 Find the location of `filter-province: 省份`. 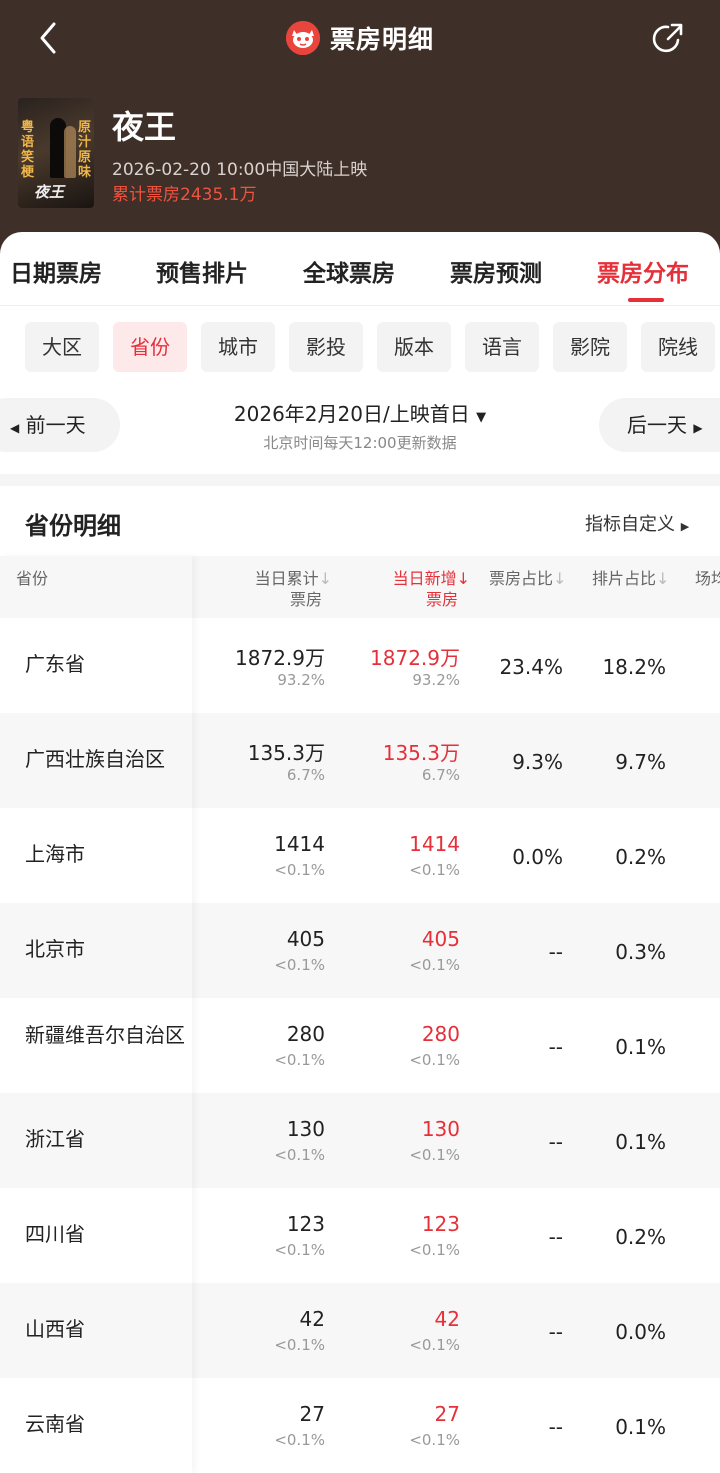

filter-province: 省份 is located at coordinates (150, 347).